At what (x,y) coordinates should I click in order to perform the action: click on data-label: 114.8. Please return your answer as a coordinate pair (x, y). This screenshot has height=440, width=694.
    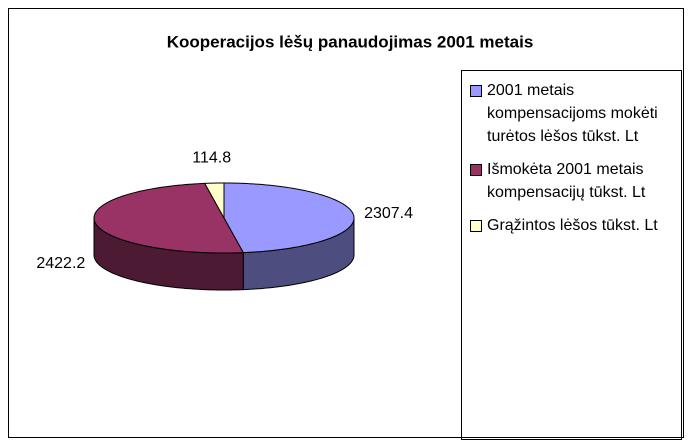
    Looking at the image, I should click on (211, 157).